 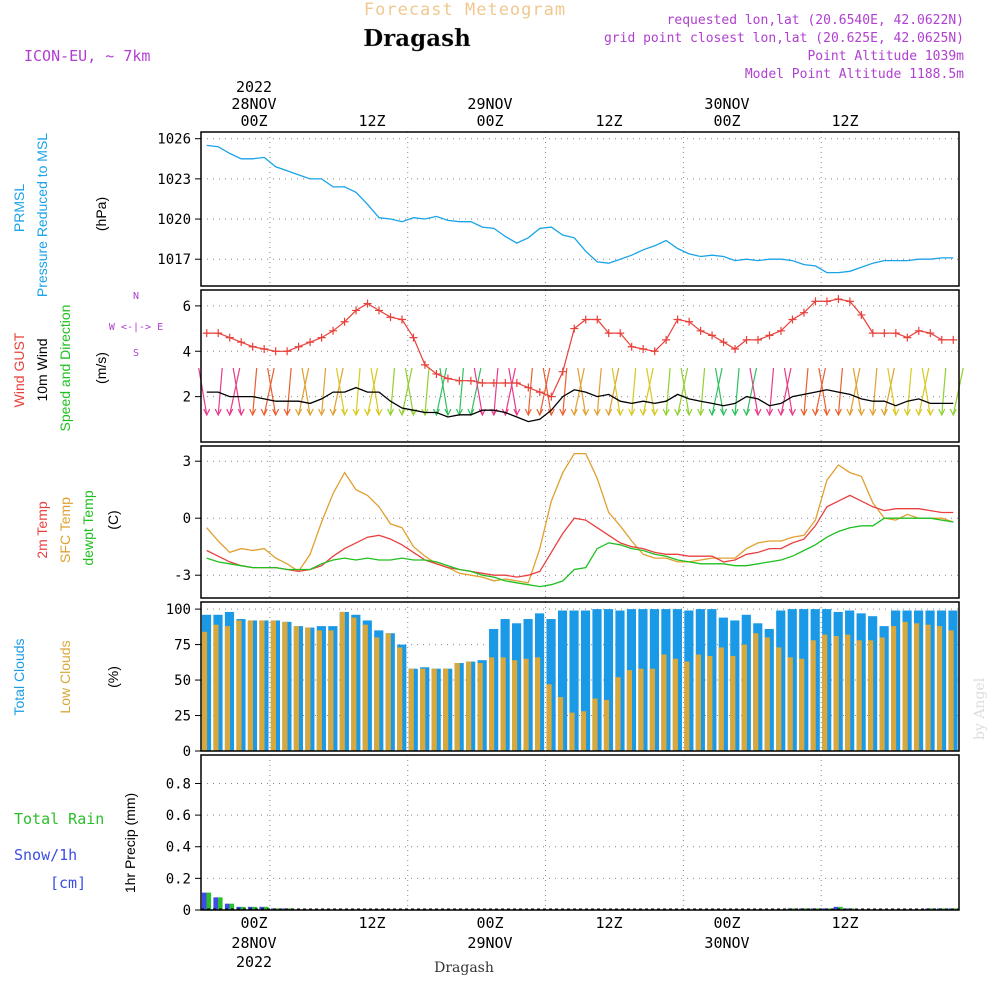 I want to click on pressure-frame, so click(x=580, y=209).